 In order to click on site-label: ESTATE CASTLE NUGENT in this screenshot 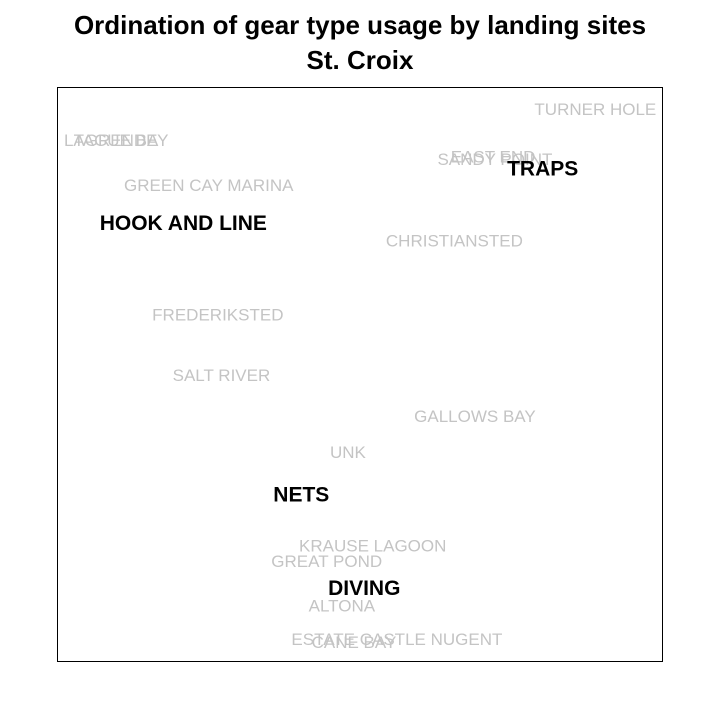, I will do `click(396, 639)`.